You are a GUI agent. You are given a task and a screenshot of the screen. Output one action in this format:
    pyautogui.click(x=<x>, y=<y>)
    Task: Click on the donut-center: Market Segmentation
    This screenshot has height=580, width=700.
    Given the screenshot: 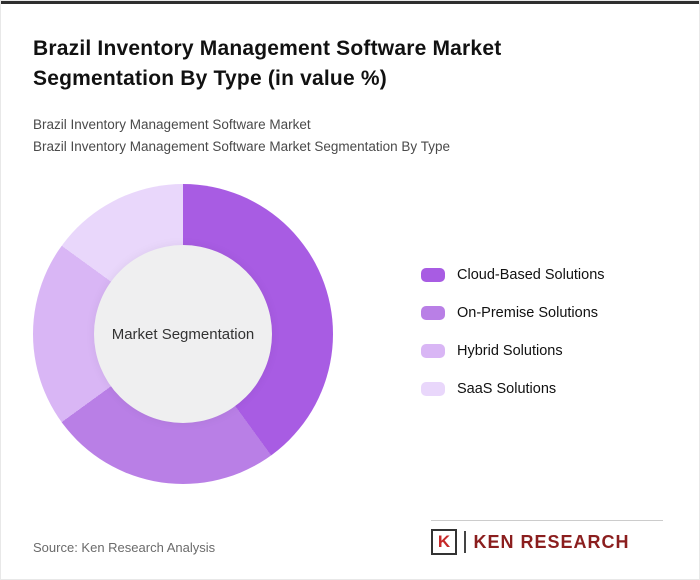 What is the action you would take?
    pyautogui.click(x=183, y=334)
    